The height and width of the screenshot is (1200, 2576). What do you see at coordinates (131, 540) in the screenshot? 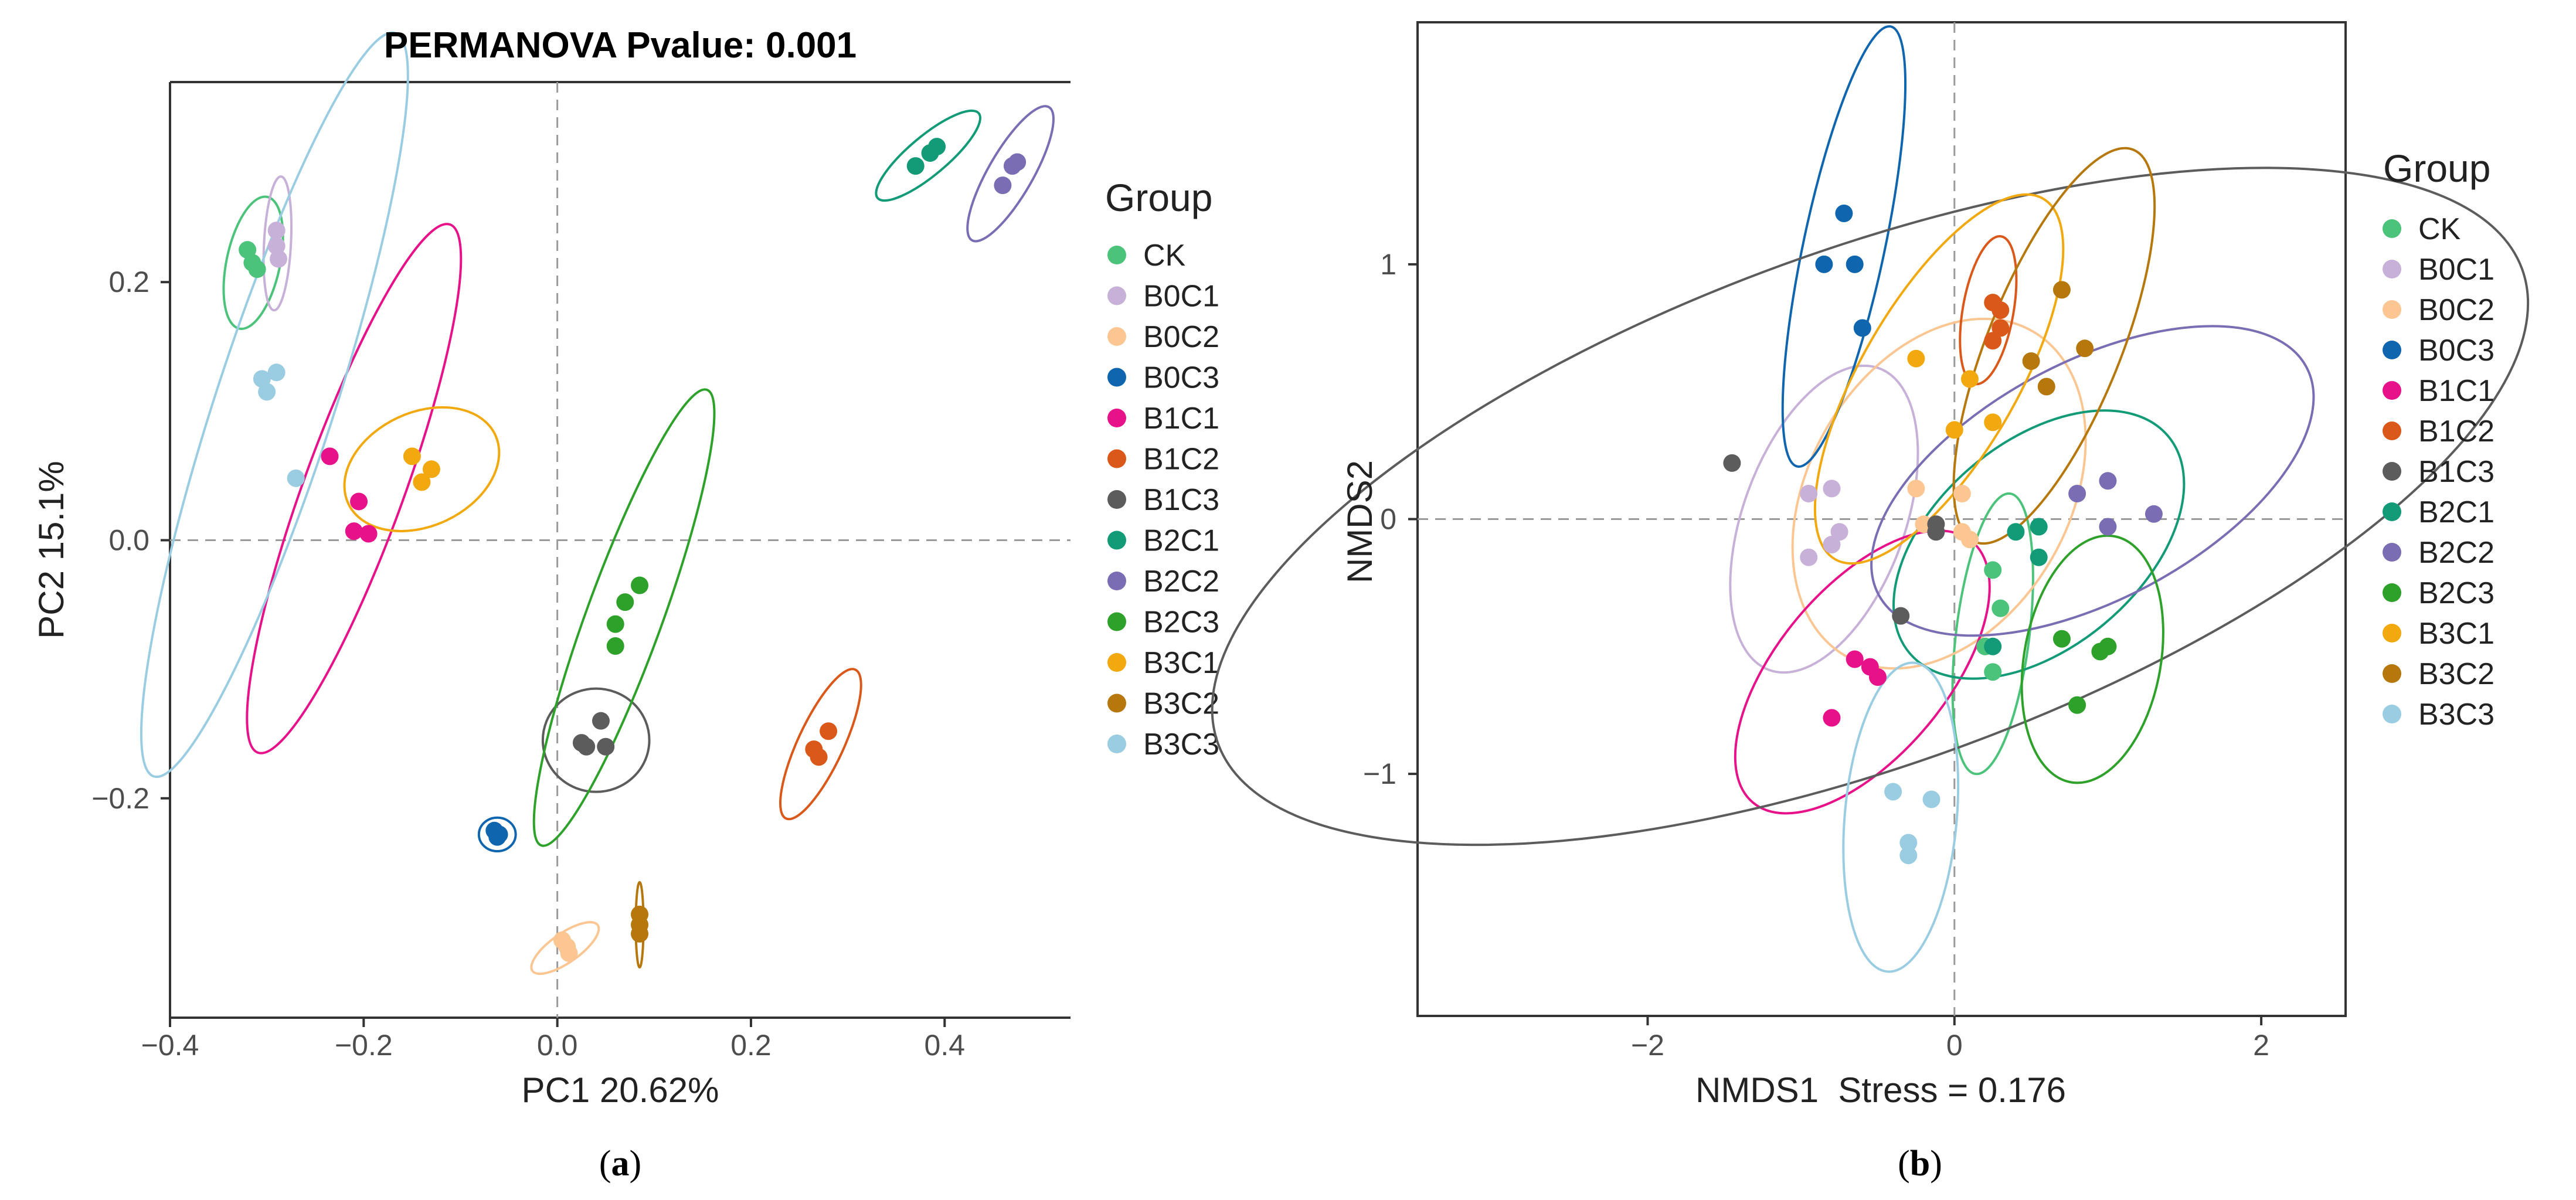
I see `panel-a-y-ticks: −0.2 0.0 0.2` at bounding box center [131, 540].